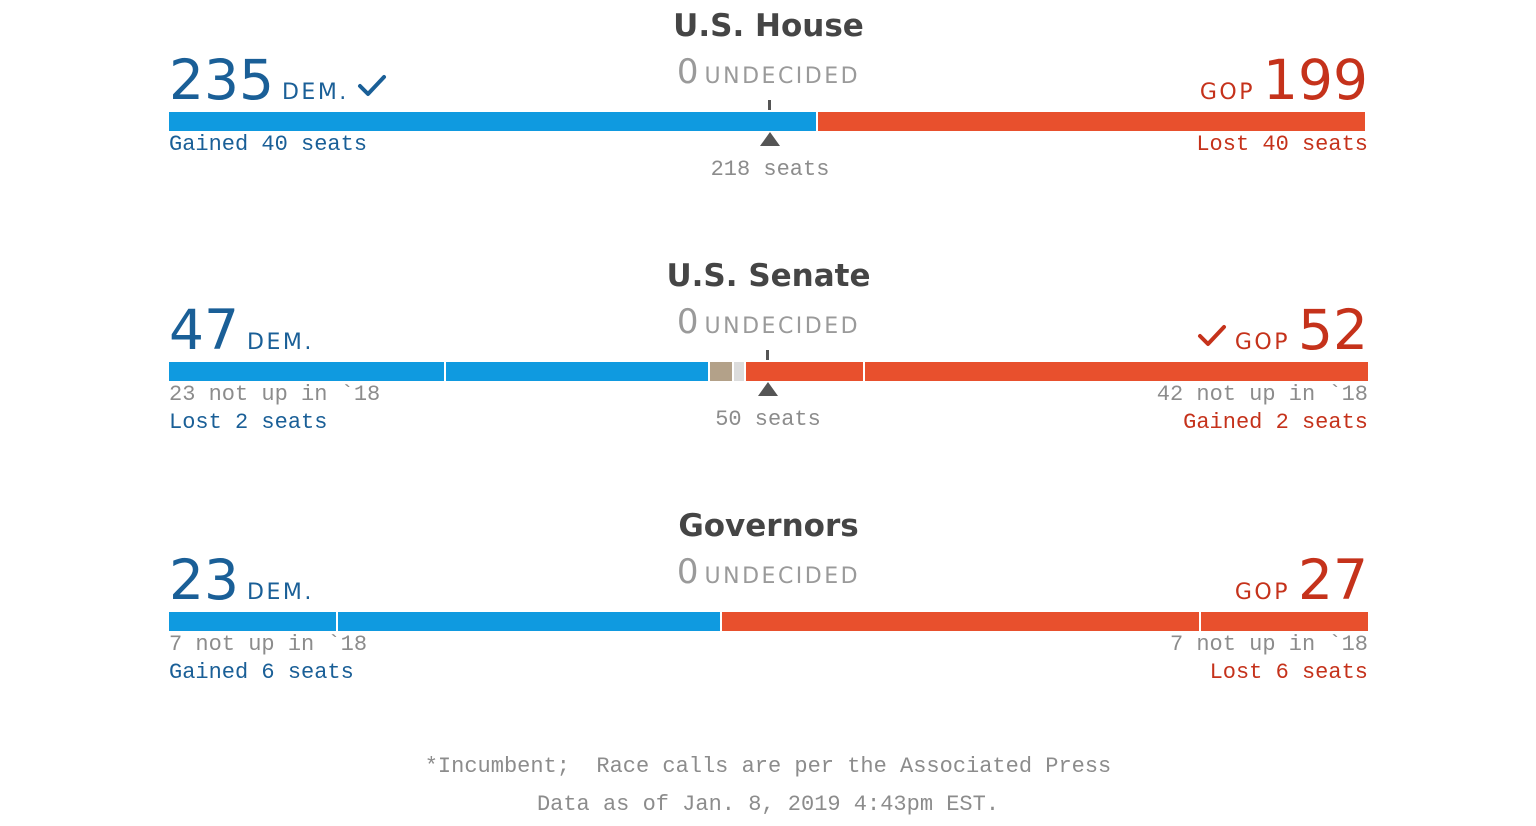 Image resolution: width=1536 pixels, height=826 pixels. I want to click on governors-gop-change: Lost 6 seats, so click(1288, 672).